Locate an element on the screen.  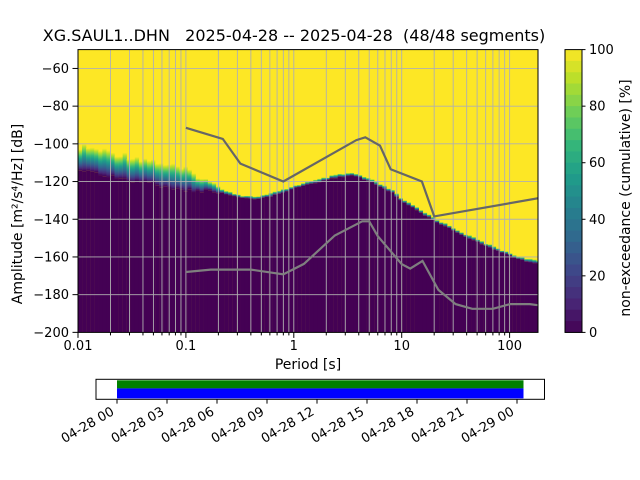
y-tick-label: −180 is located at coordinates (51, 295).